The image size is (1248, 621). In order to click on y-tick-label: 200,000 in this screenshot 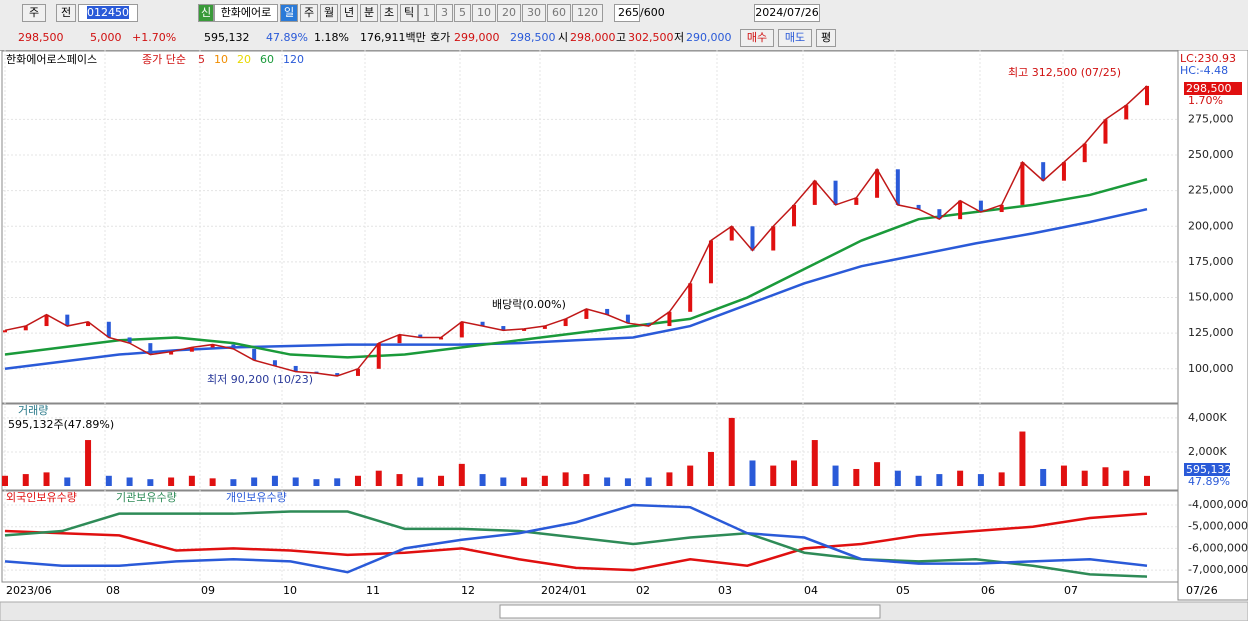, I will do `click(1211, 225)`.